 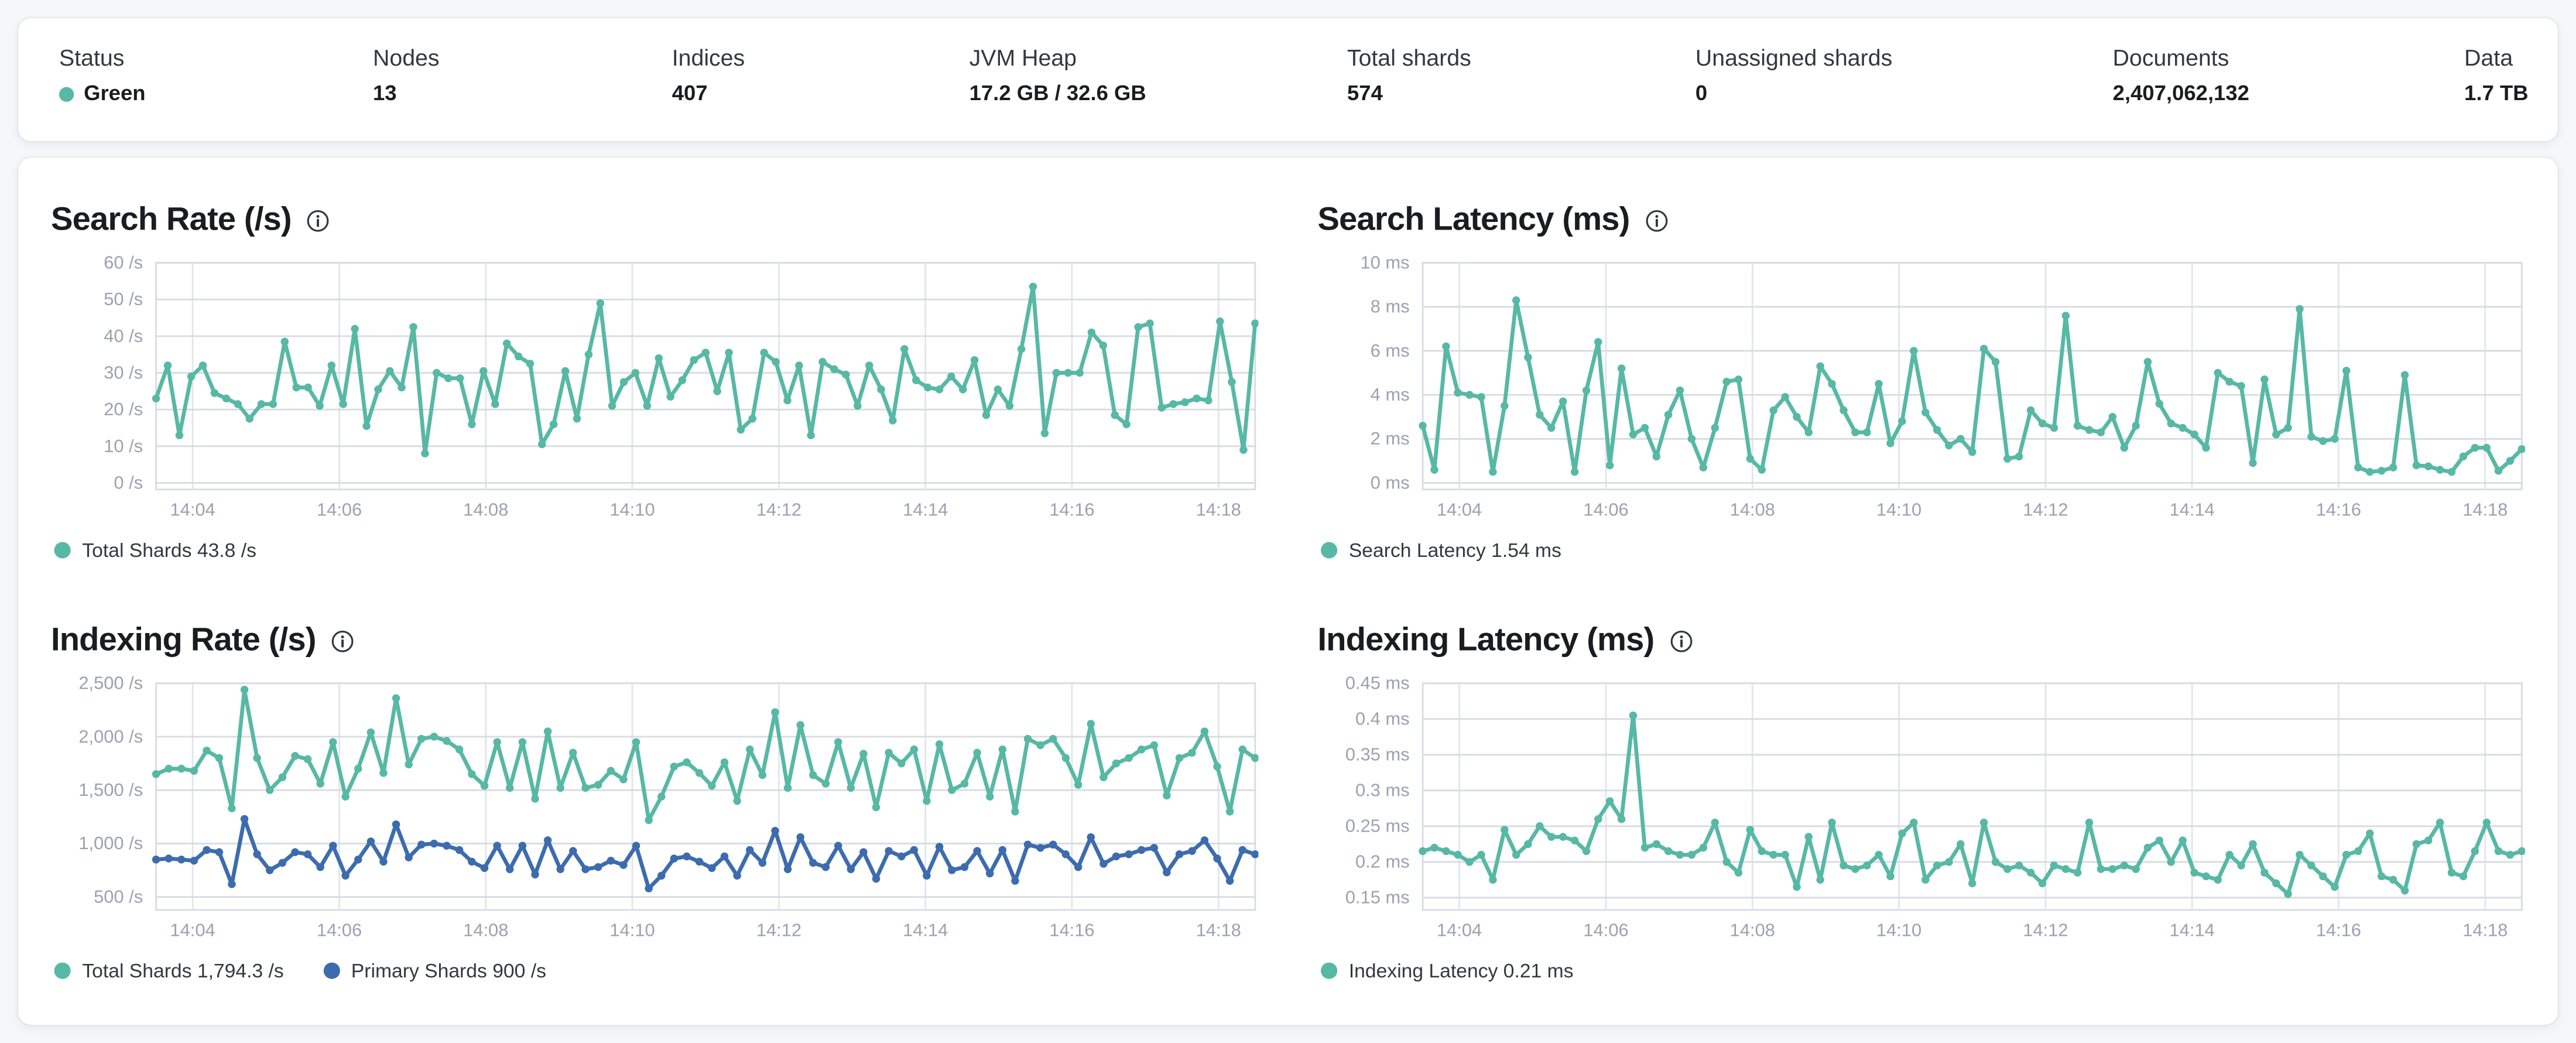 I want to click on svg-text: 50 /s, so click(x=123, y=299).